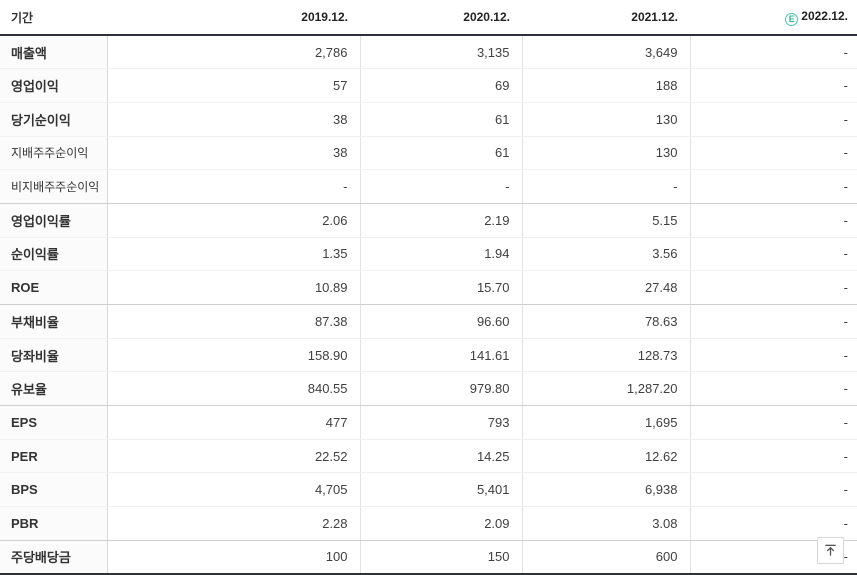  Describe the element at coordinates (53, 254) in the screenshot. I see `row-label: 순이익률` at that location.